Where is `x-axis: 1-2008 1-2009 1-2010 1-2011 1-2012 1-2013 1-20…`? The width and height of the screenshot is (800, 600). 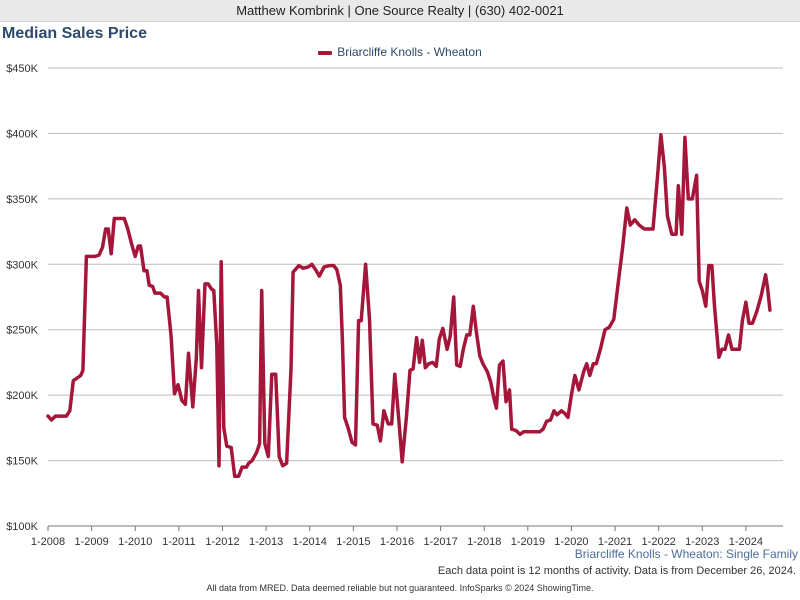
x-axis: 1-2008 1-2009 1-2010 1-2011 1-2012 1-2013 1-20… is located at coordinates (407, 536).